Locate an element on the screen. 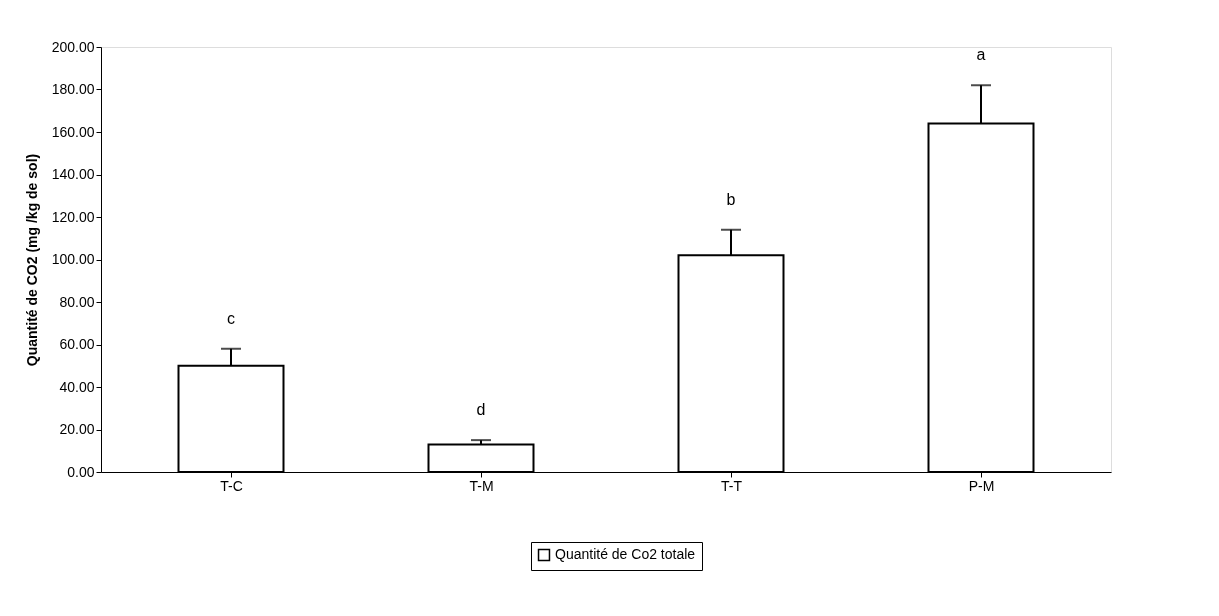 This screenshot has width=1219, height=616. legend-label: Quantité de Co2 totale is located at coordinates (625, 554).